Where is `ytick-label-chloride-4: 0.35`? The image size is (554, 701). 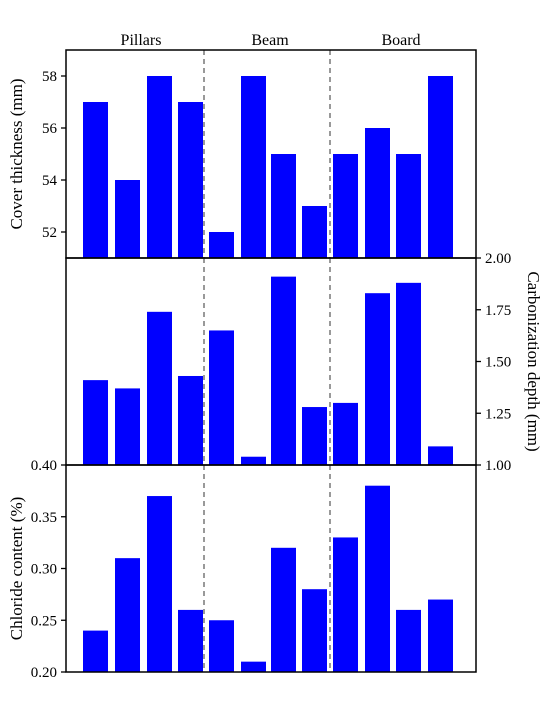 ytick-label-chloride-4: 0.35 is located at coordinates (44, 518).